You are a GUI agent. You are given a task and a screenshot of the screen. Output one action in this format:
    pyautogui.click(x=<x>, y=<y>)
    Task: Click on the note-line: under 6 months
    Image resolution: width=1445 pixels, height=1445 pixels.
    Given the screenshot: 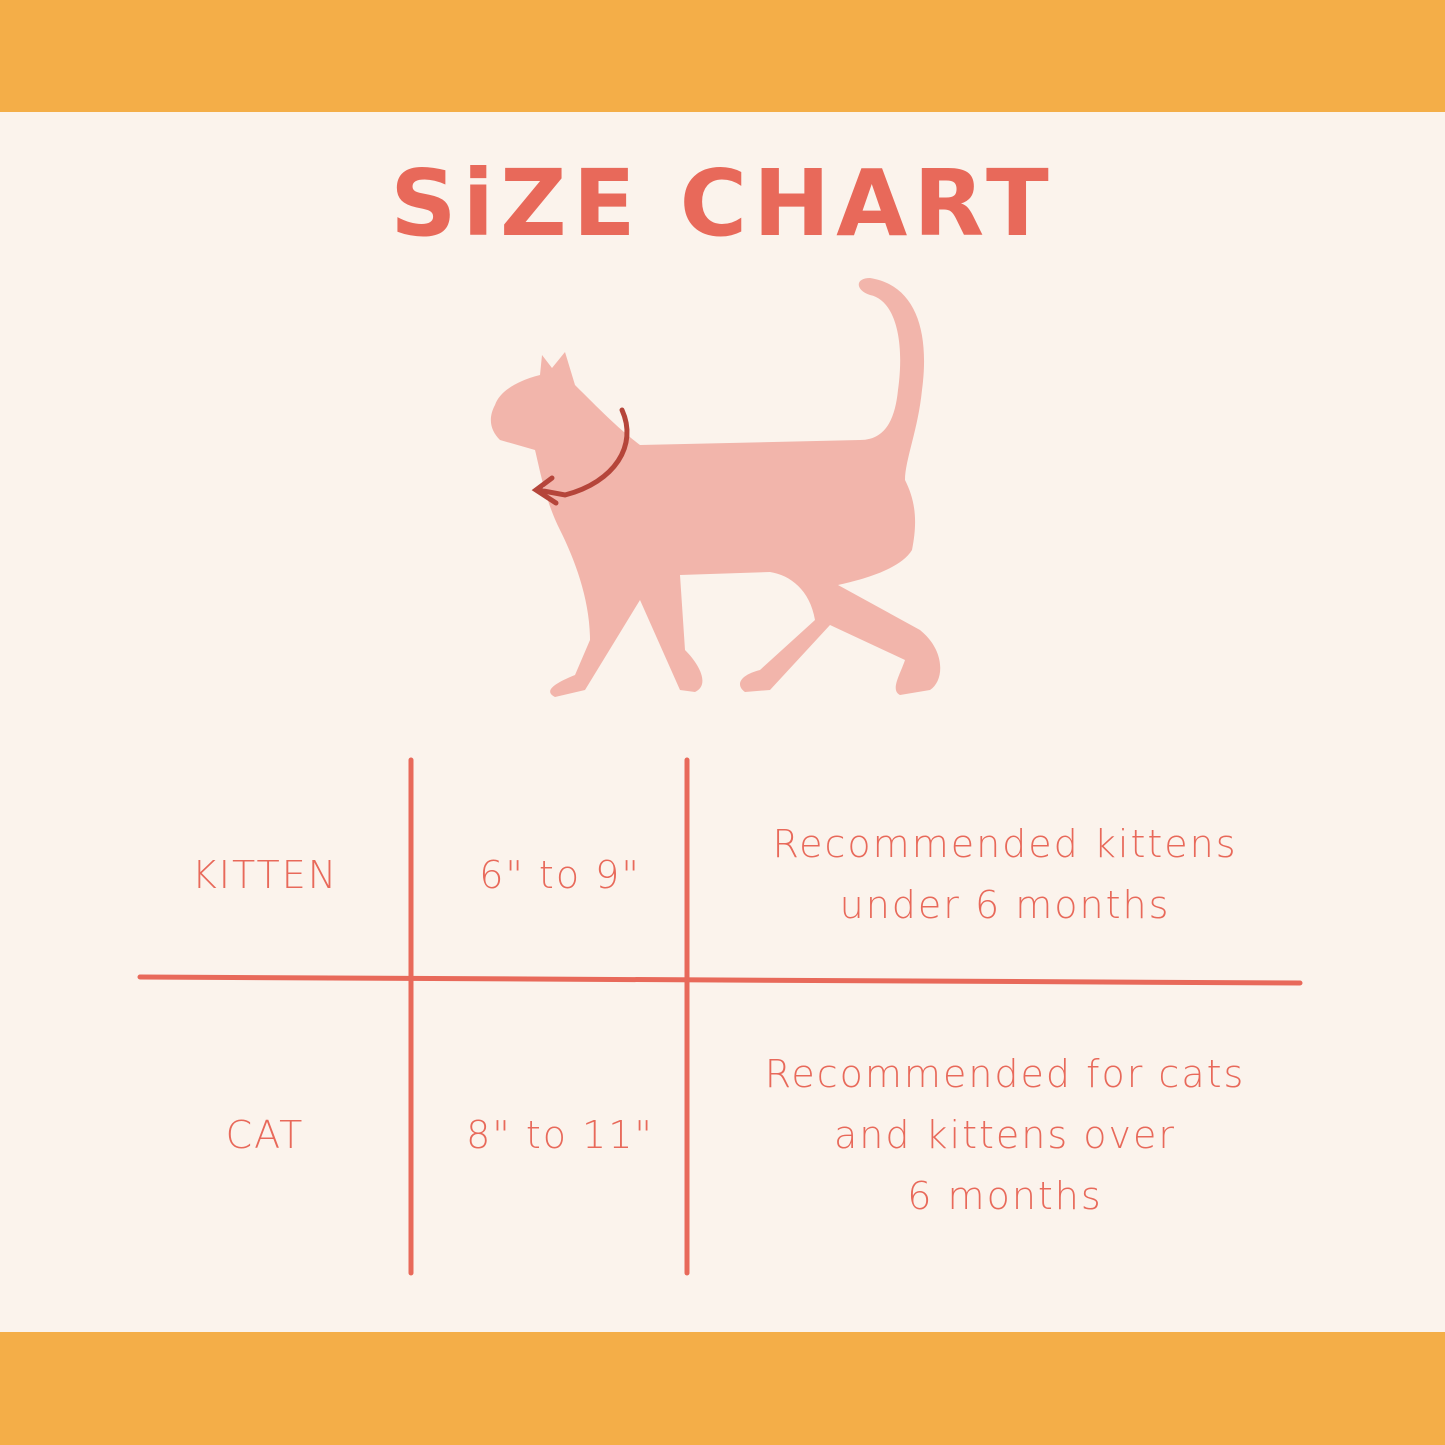 What is the action you would take?
    pyautogui.click(x=1005, y=905)
    